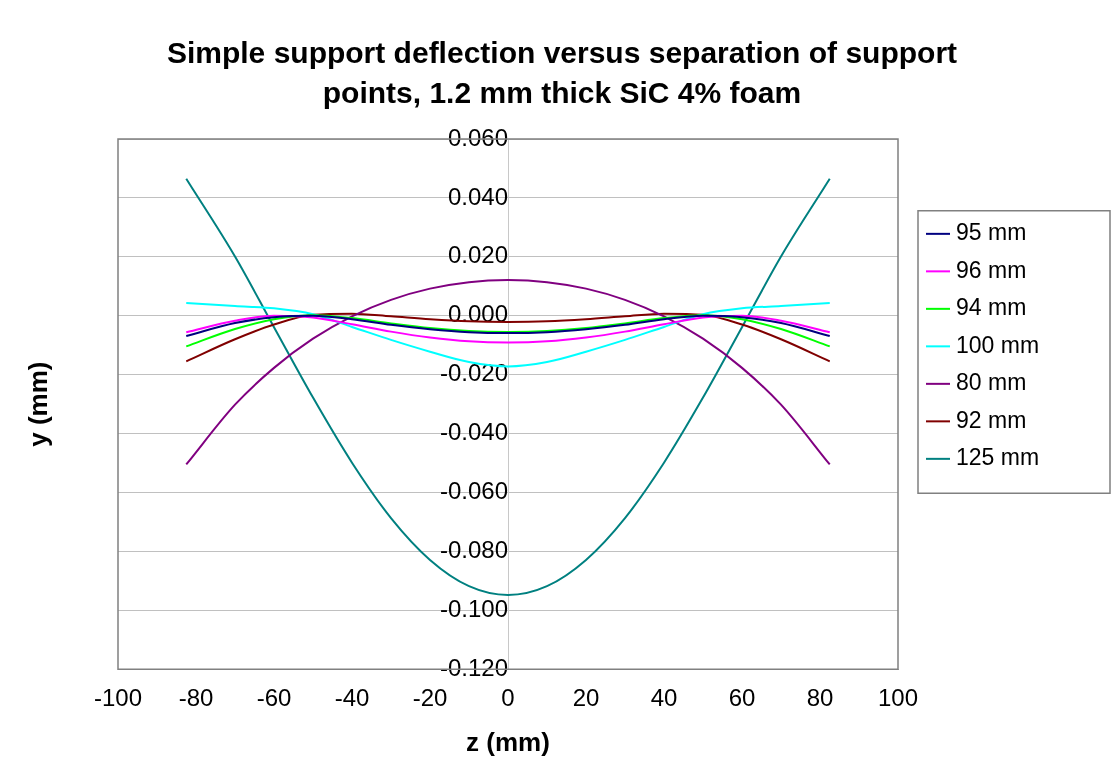 This screenshot has height=762, width=1117. I want to click on x-tick-label: -100, so click(118, 698).